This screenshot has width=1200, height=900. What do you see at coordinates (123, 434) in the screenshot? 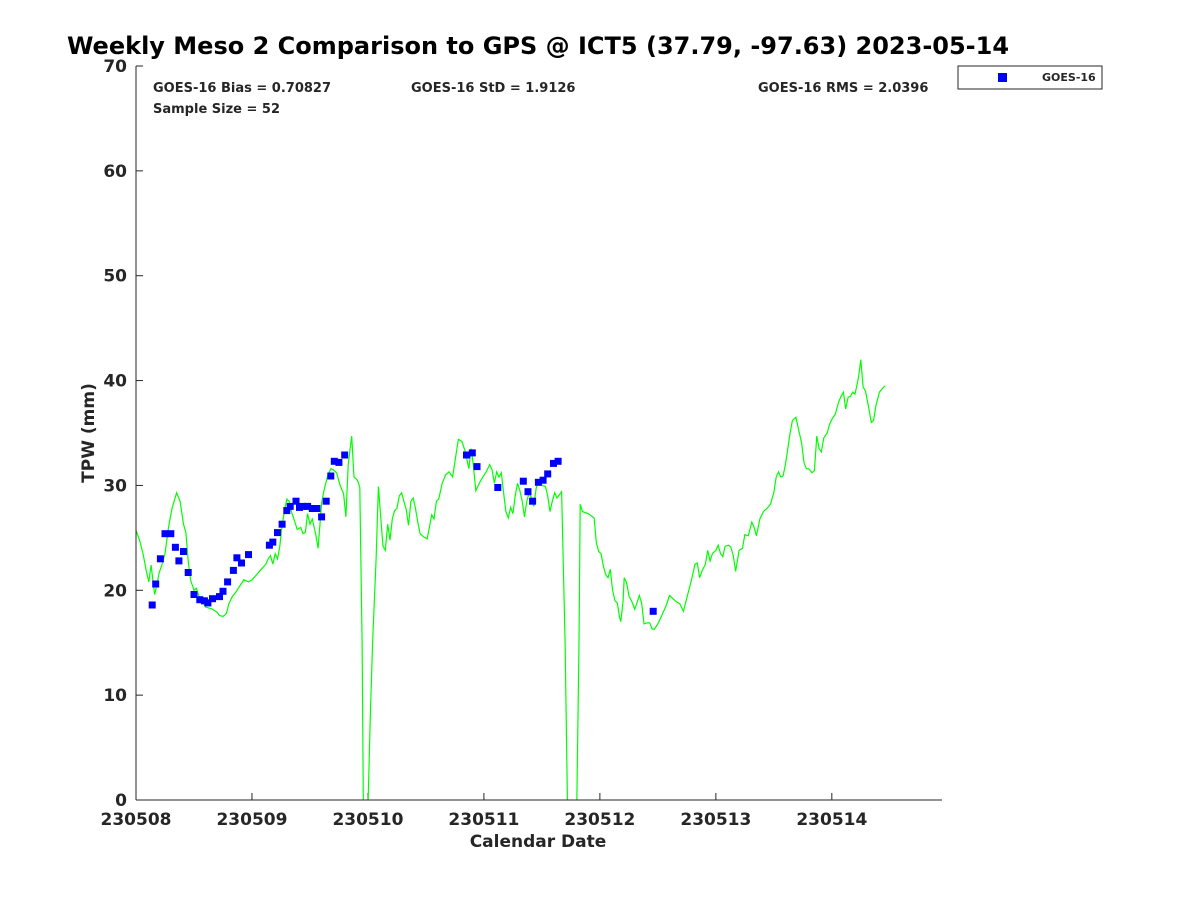
I see `y-axis-ticks: 0 10 20 30 40 50 60 70` at bounding box center [123, 434].